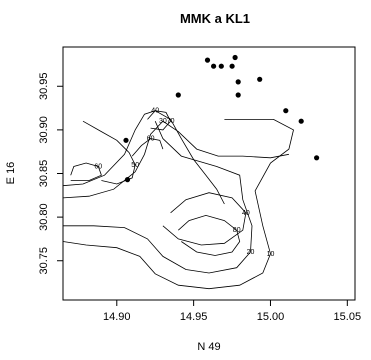  I want to click on y-tick-label: 30.75, so click(44, 261).